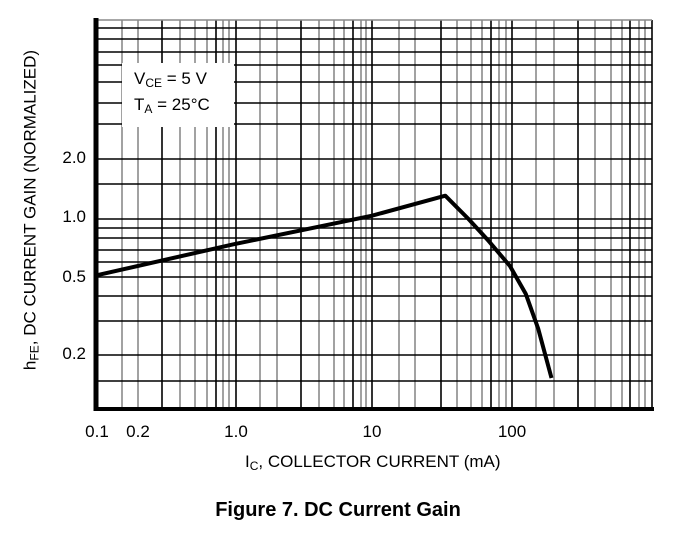 The width and height of the screenshot is (676, 549). What do you see at coordinates (74, 353) in the screenshot?
I see `y-tick-0-2: 0.2` at bounding box center [74, 353].